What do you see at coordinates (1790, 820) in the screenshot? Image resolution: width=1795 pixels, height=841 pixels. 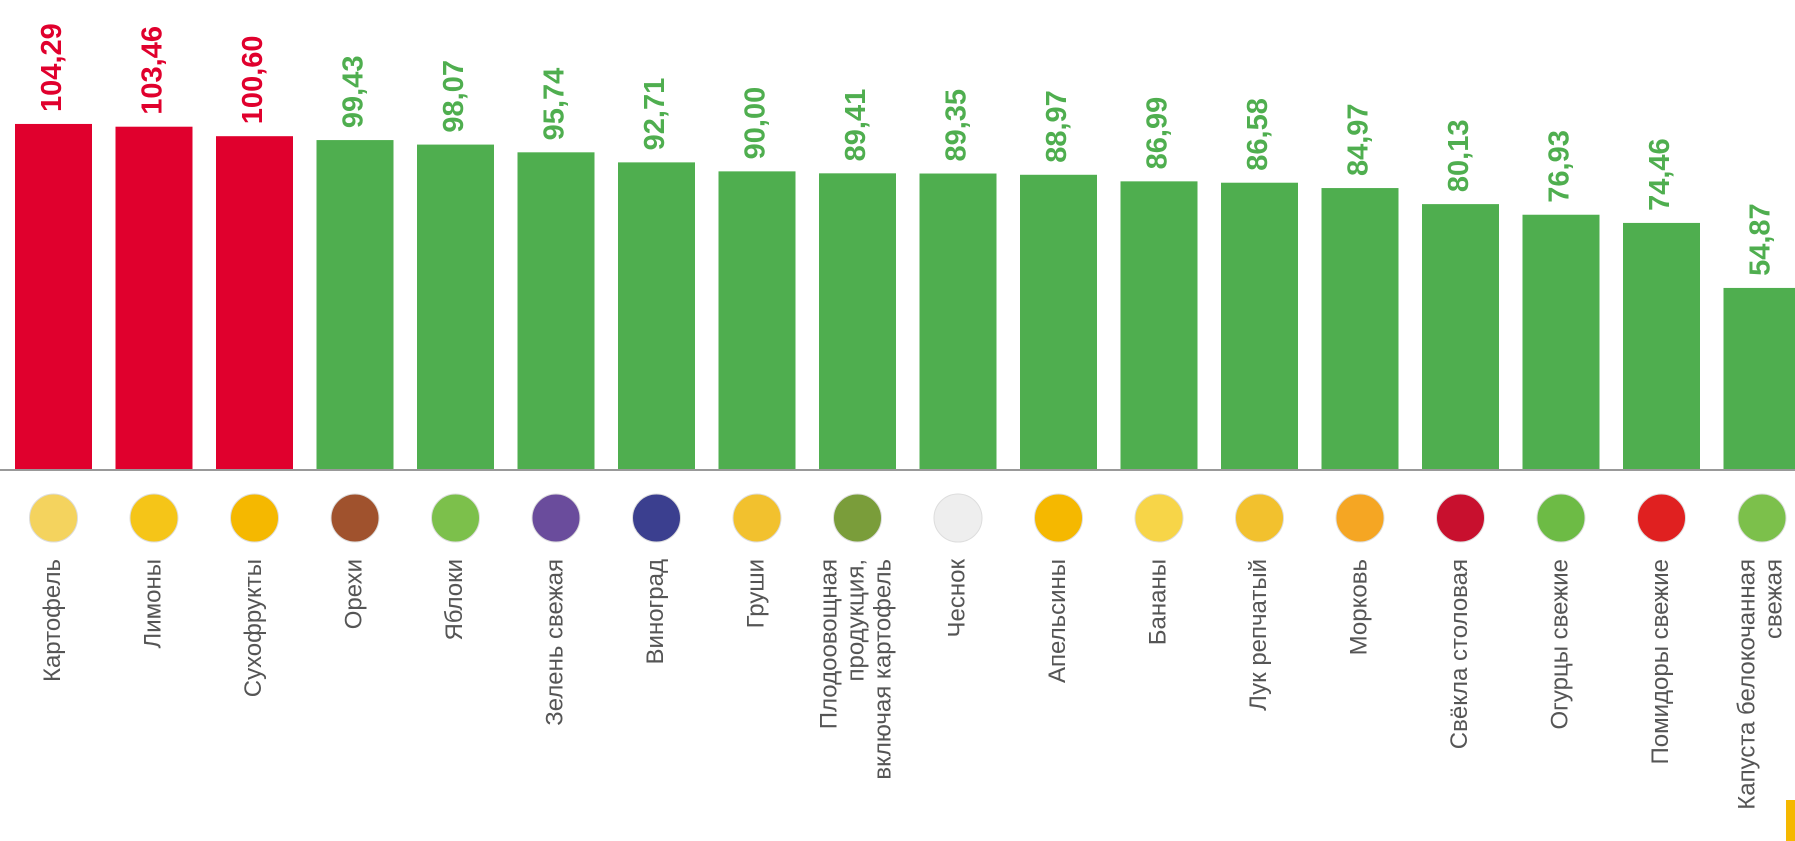 I see `corner-mark` at bounding box center [1790, 820].